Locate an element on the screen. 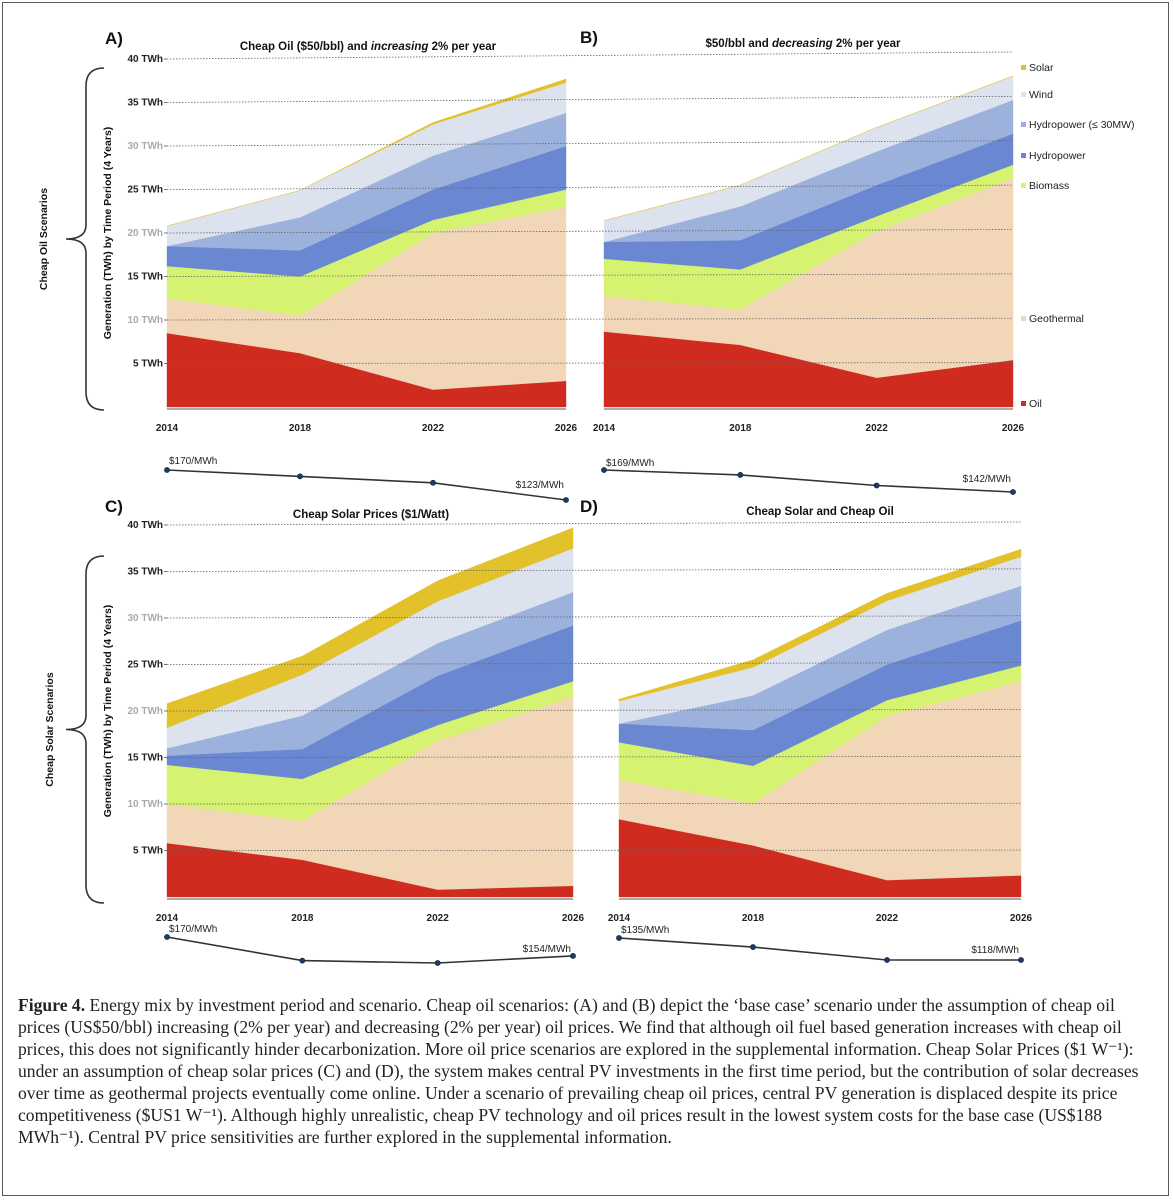 This screenshot has height=1200, width=1173. cheap-oil-brace is located at coordinates (85, 239).